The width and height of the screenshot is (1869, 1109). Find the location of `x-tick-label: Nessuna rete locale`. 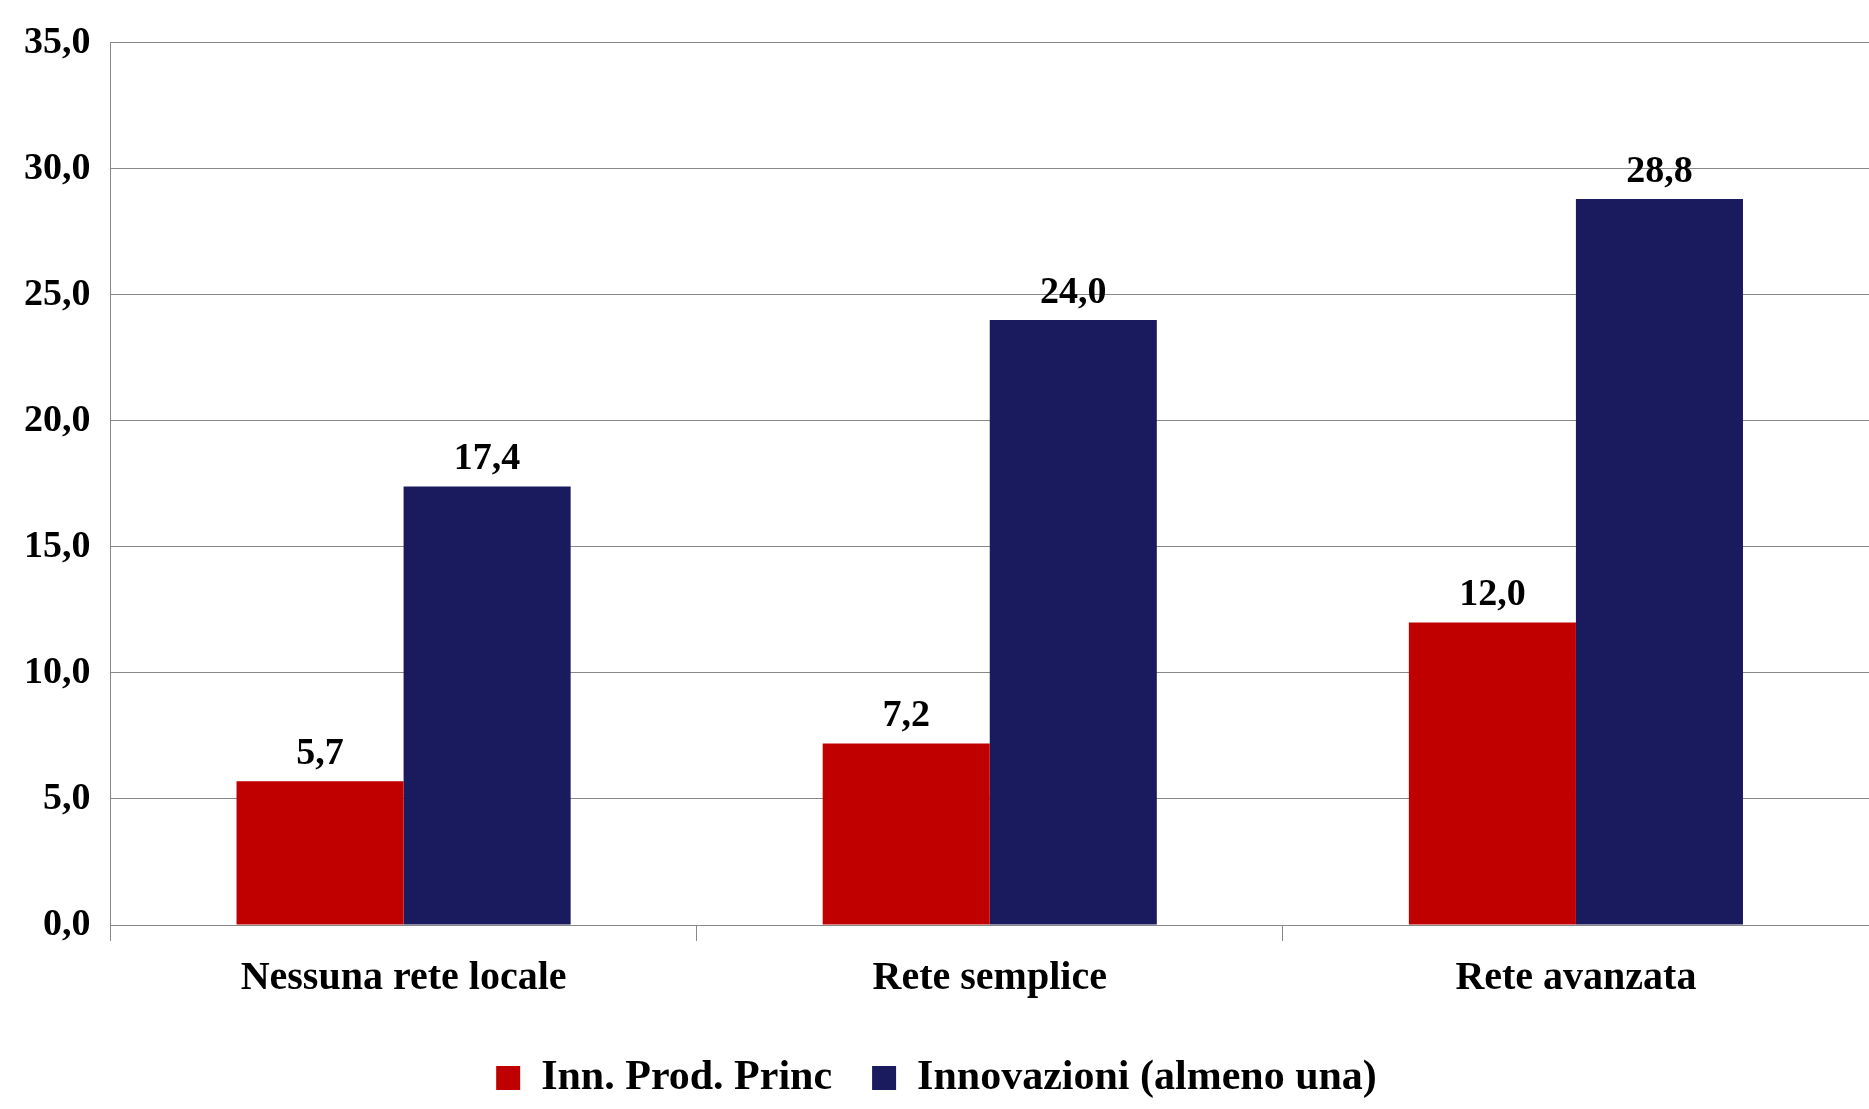

x-tick-label: Nessuna rete locale is located at coordinates (403, 976).